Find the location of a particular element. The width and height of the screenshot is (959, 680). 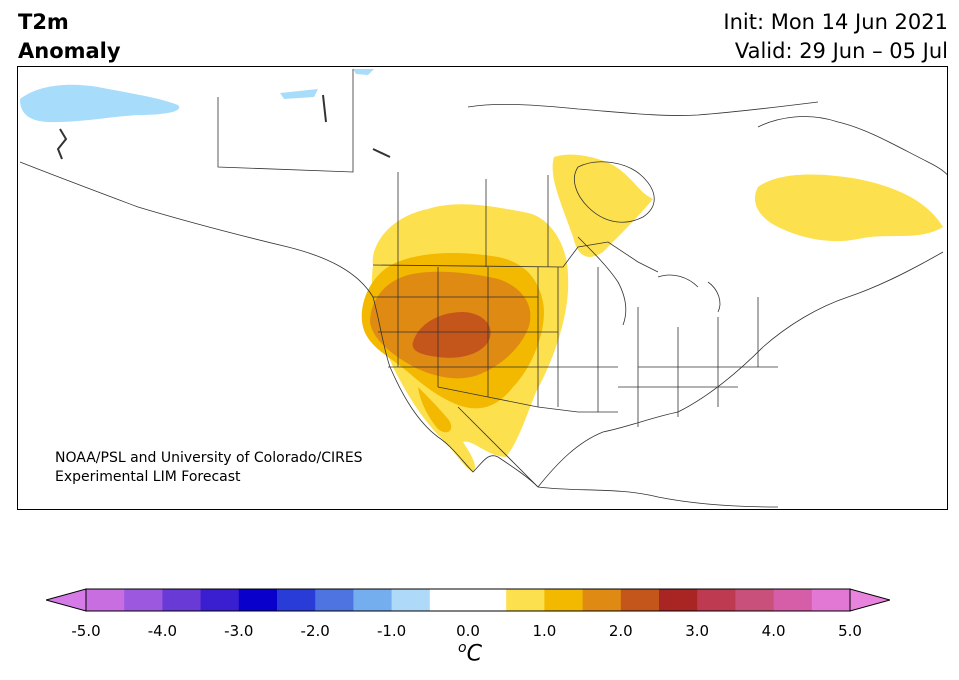

colorbar-tick-label: 3.0 is located at coordinates (697, 631).